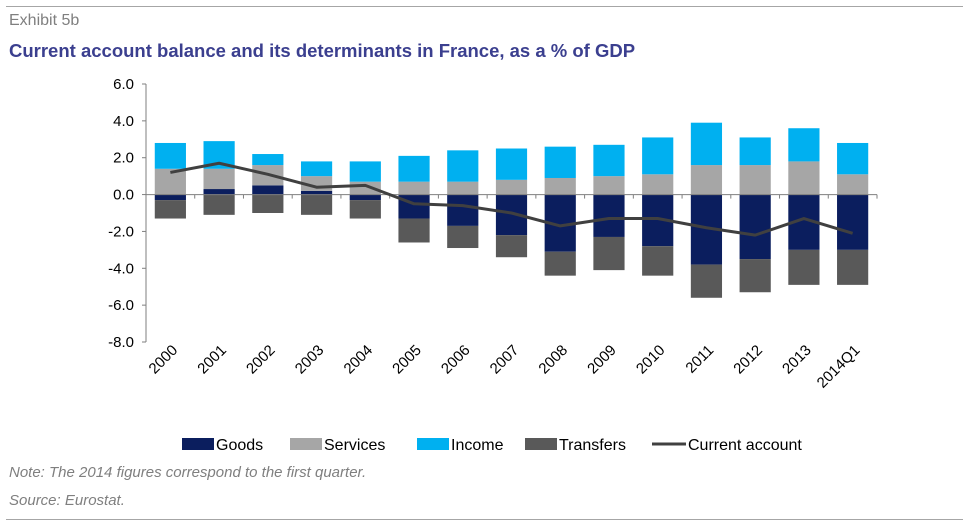  What do you see at coordinates (477, 445) in the screenshot?
I see `legend-label-income: Income` at bounding box center [477, 445].